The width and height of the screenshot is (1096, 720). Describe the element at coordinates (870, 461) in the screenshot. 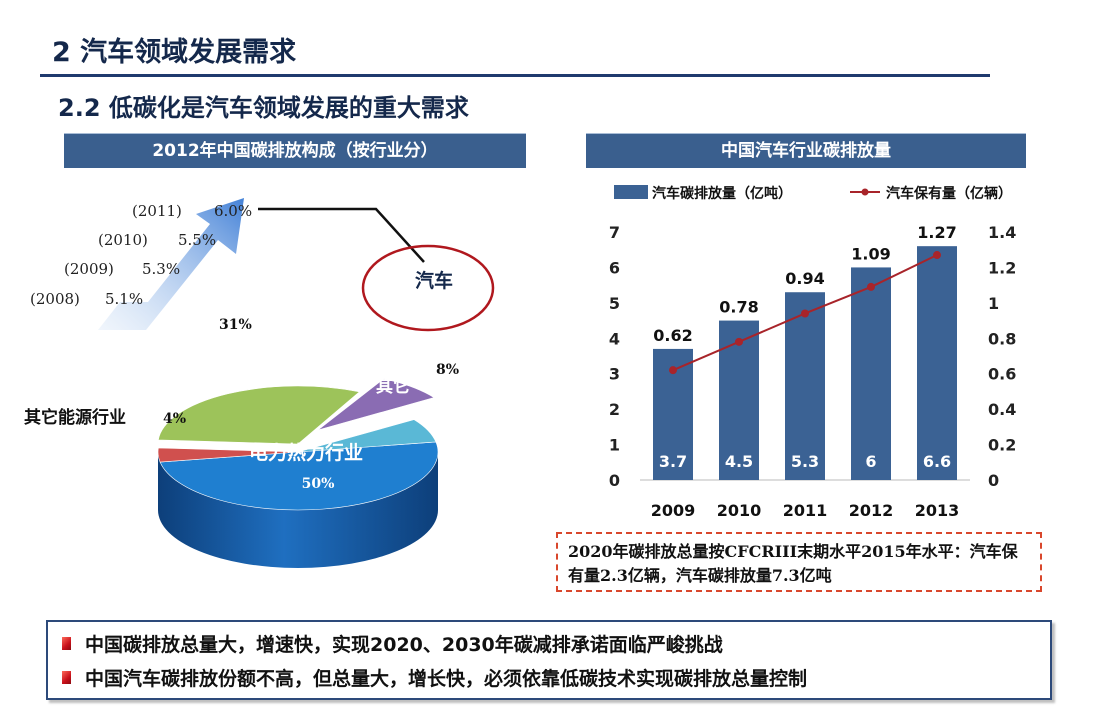

I see `bar-value-label: 6` at that location.